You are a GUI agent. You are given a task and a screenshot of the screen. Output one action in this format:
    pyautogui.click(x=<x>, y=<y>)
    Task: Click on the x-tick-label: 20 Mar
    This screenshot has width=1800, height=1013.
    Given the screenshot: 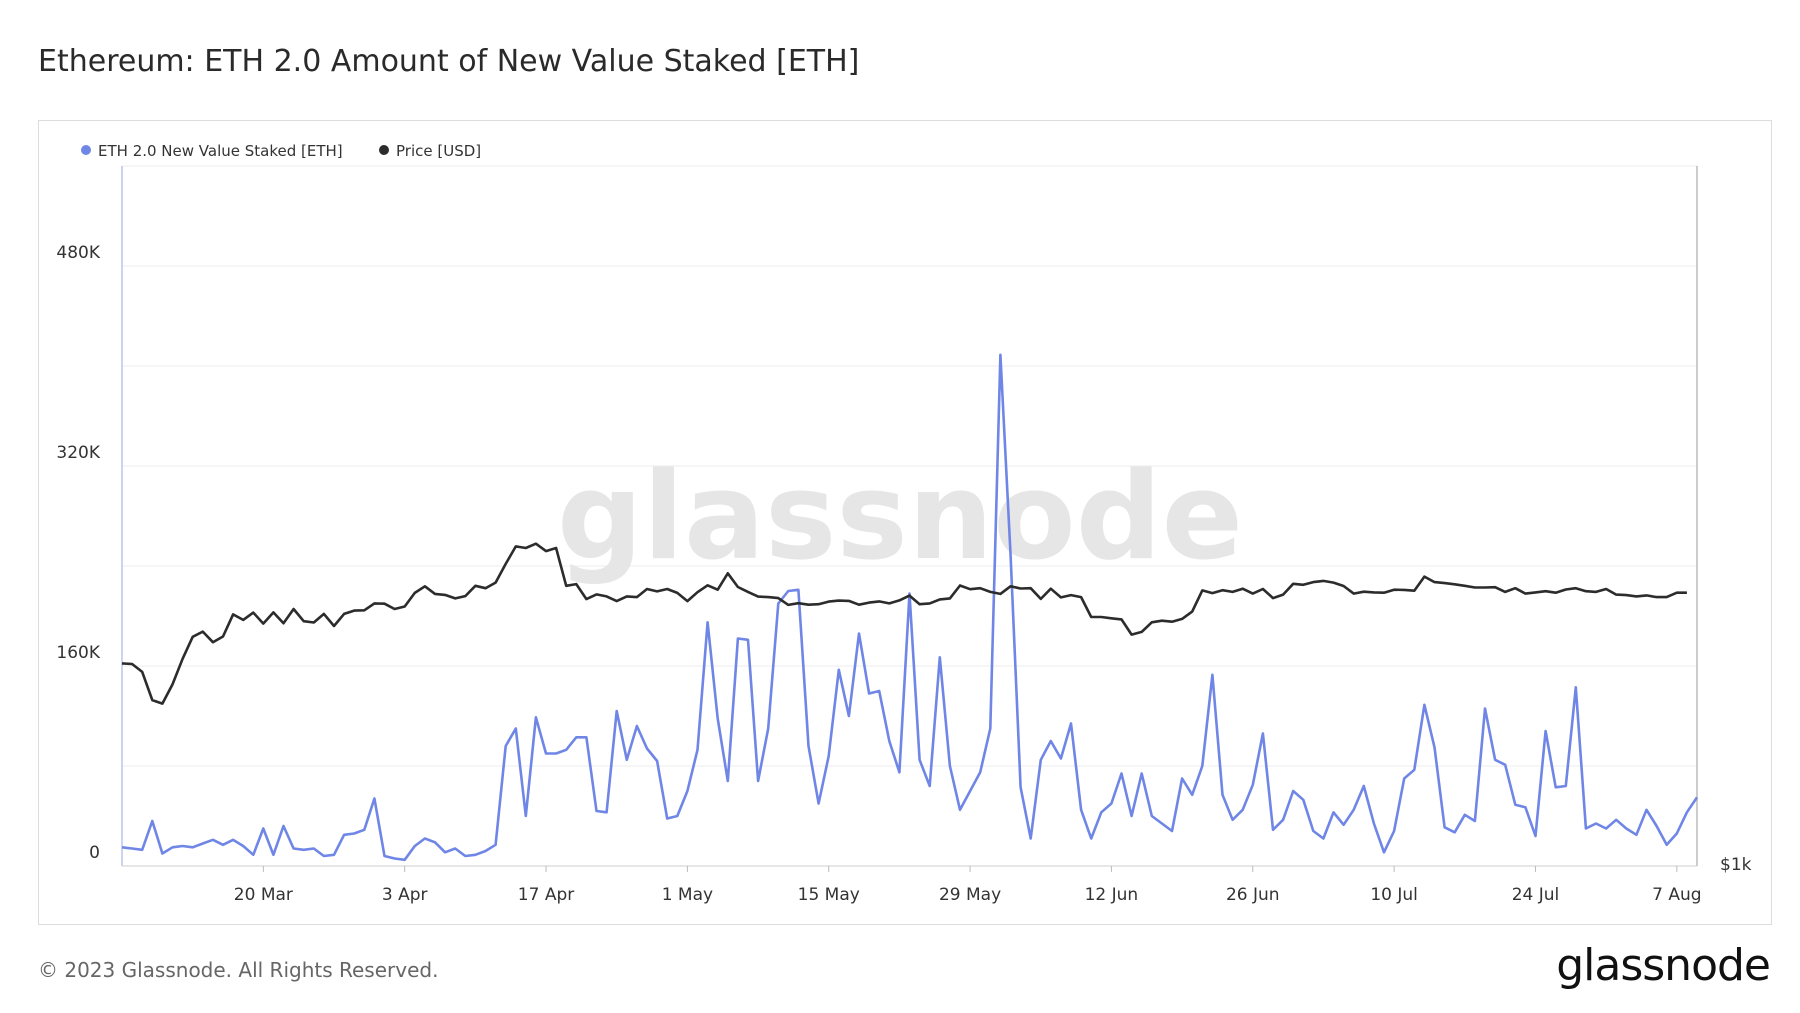 What is the action you would take?
    pyautogui.click(x=263, y=895)
    